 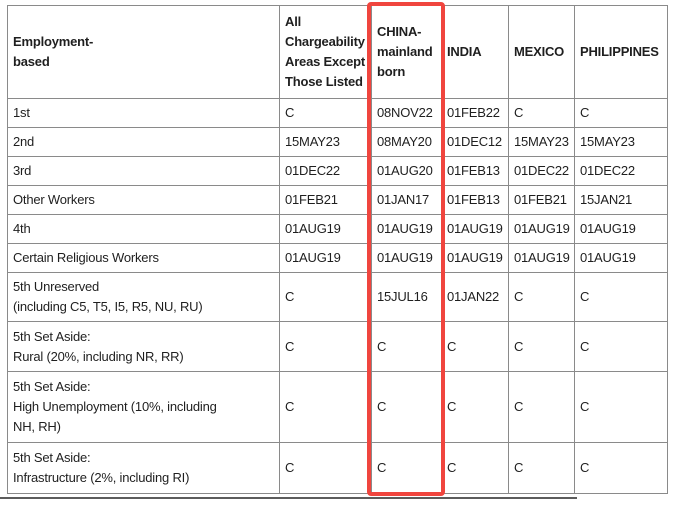 What do you see at coordinates (475, 142) in the screenshot?
I see `date-cell: 01DEC12` at bounding box center [475, 142].